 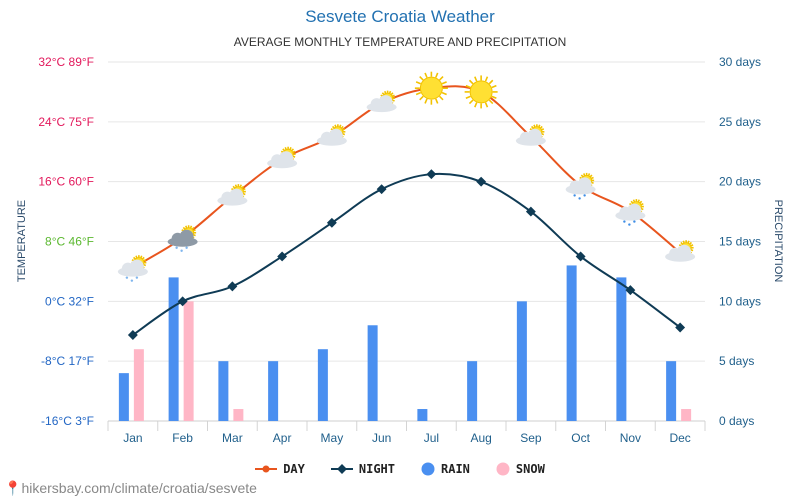 I want to click on x-tick-label: Dec, so click(x=679, y=438).